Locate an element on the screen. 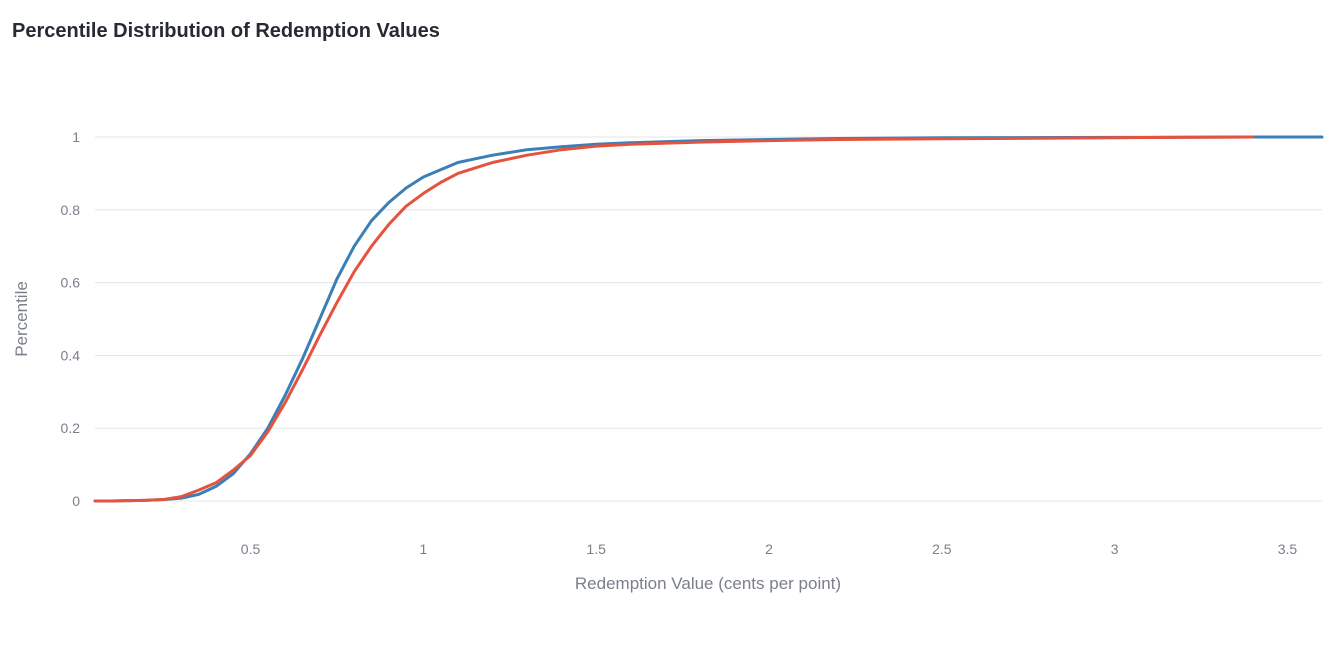 This screenshot has width=1343, height=660. y-axis-ticks: 0 0.2 0.4 0.6 0.8 1 is located at coordinates (71, 319).